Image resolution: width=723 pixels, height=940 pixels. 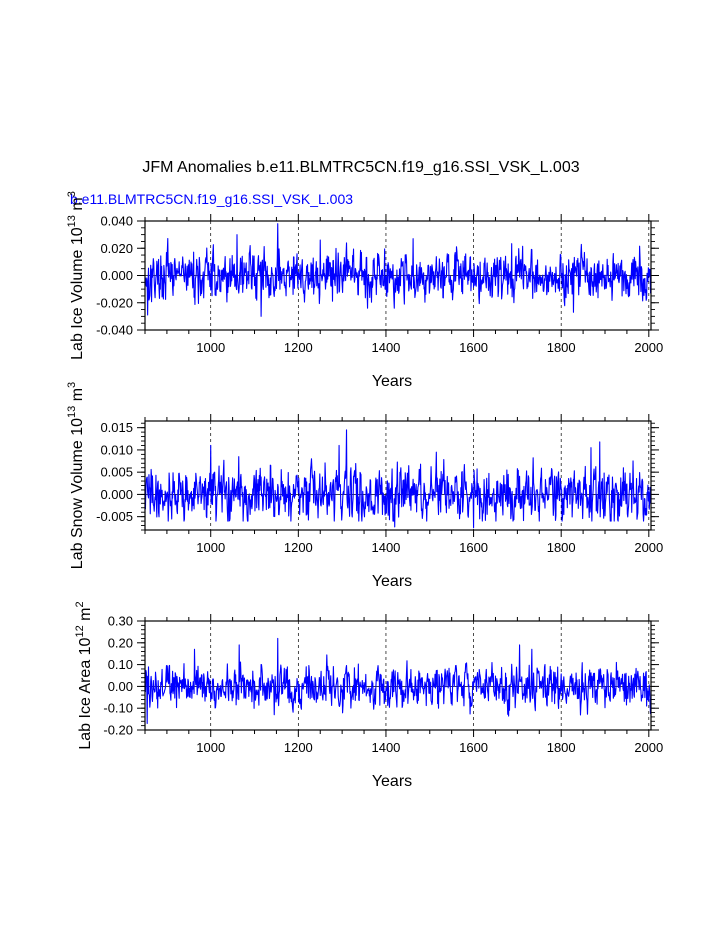 I want to click on y-axis-label-exponent: 2, so click(x=80, y=604).